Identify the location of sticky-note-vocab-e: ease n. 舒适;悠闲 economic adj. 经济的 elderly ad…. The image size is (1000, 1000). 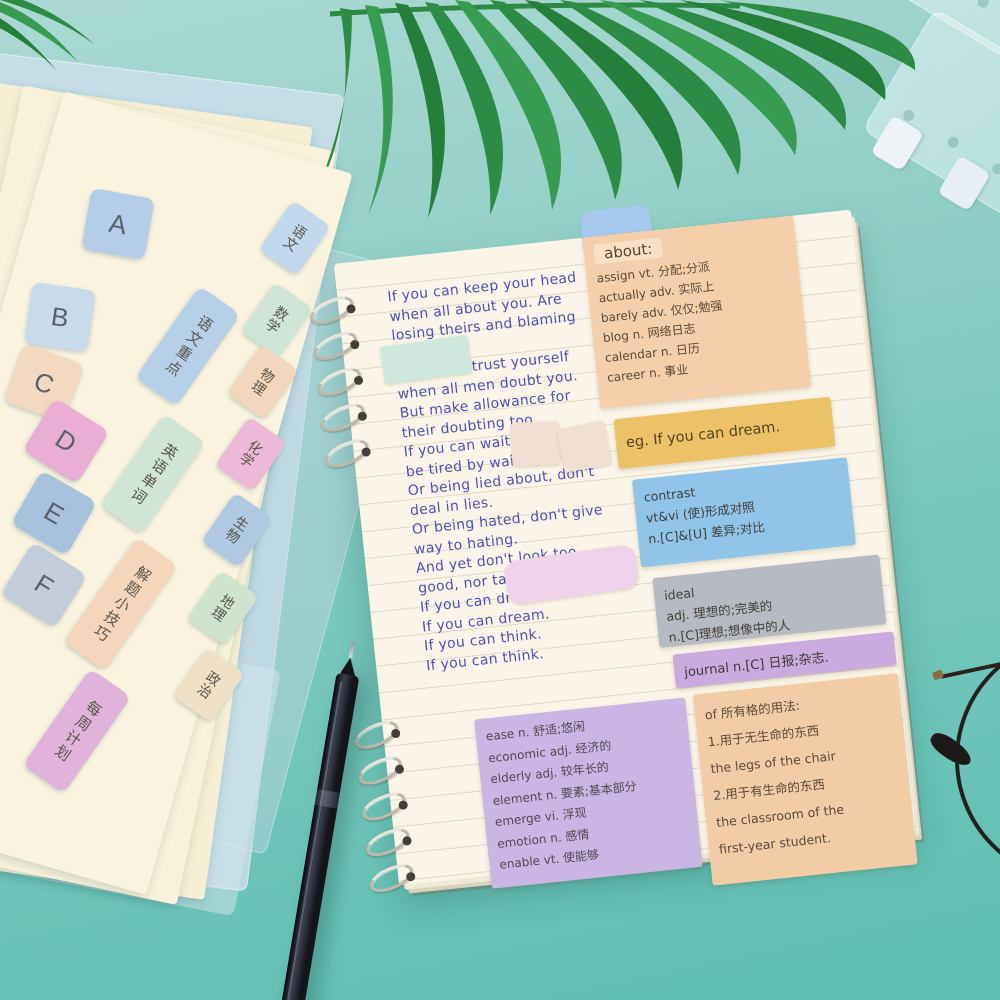
(588, 793).